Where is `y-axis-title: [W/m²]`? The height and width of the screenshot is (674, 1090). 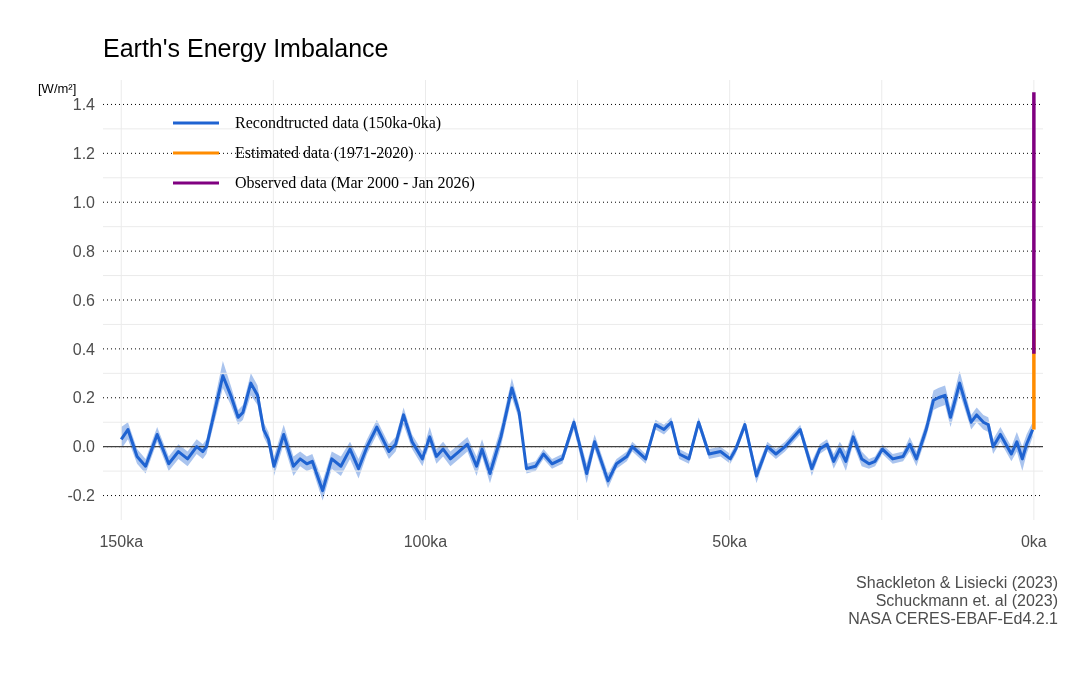
y-axis-title: [W/m²] is located at coordinates (57, 88).